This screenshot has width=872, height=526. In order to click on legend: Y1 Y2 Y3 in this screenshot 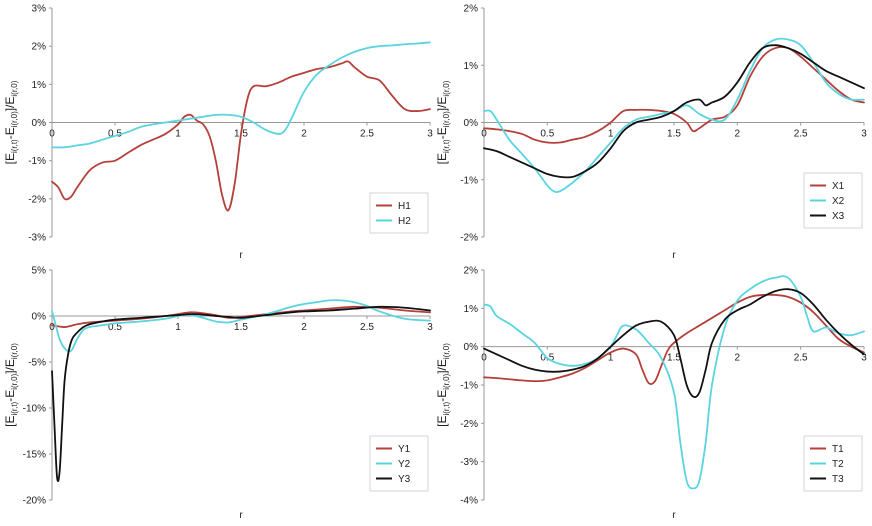, I will do `click(399, 463)`.